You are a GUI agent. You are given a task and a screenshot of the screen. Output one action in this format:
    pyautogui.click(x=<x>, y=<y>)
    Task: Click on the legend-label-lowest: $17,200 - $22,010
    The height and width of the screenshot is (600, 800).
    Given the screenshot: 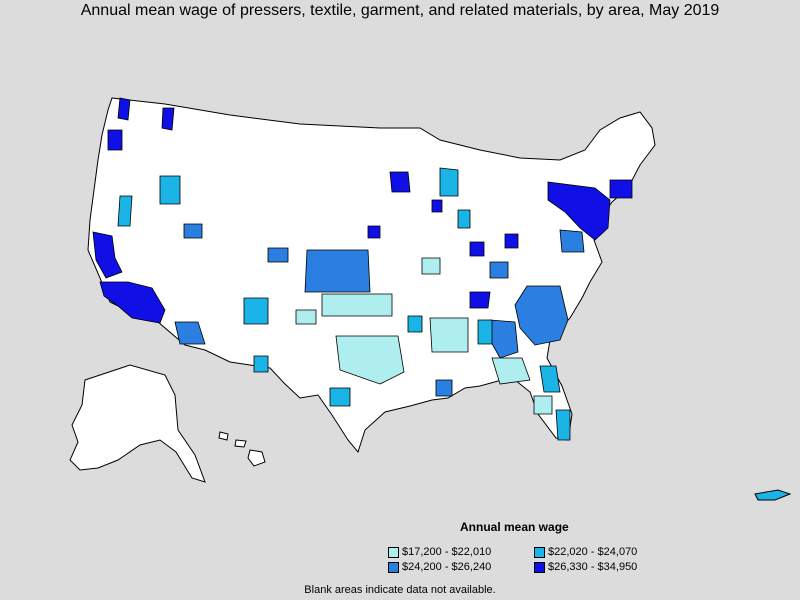 What is the action you would take?
    pyautogui.click(x=446, y=552)
    